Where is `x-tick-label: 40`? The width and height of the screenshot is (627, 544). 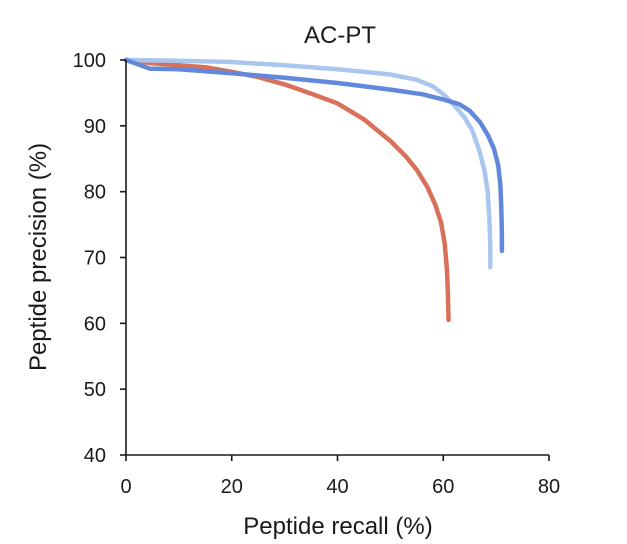 x-tick-label: 40 is located at coordinates (337, 487).